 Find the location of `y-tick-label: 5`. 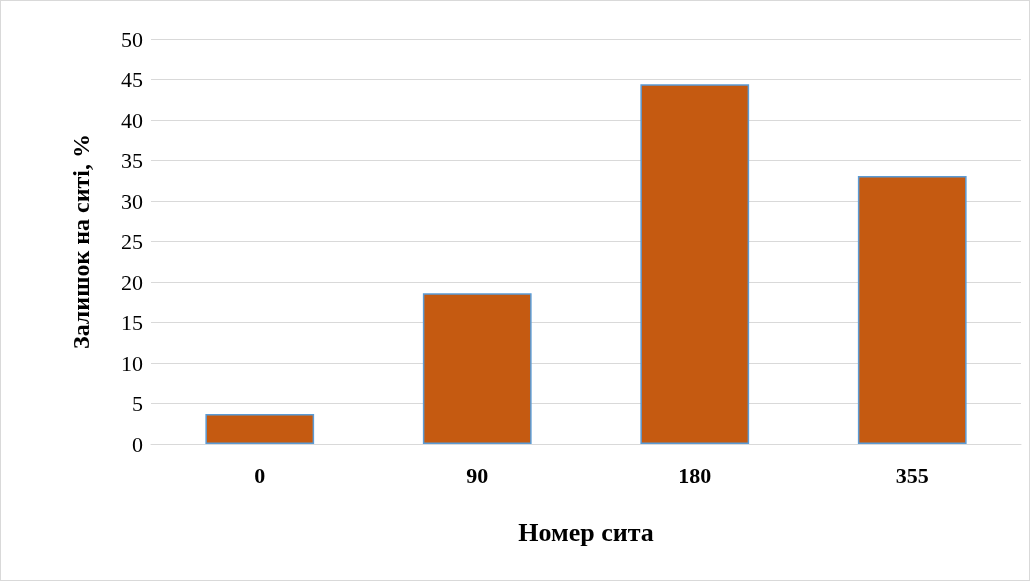

y-tick-label: 5 is located at coordinates (137, 403).